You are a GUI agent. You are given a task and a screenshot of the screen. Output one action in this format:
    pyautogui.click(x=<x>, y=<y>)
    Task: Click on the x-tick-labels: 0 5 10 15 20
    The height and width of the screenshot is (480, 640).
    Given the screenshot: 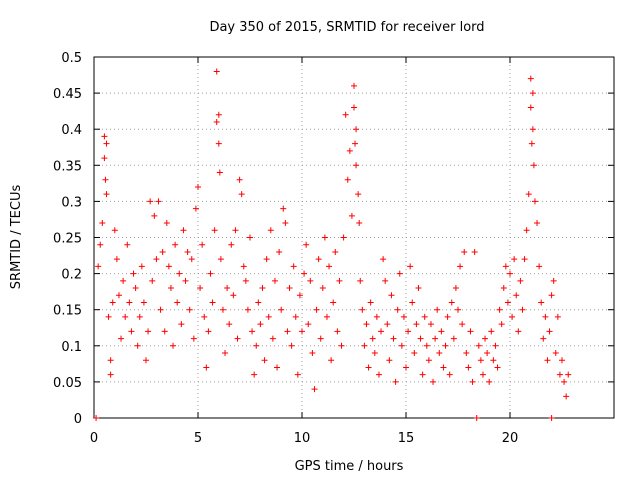 What is the action you would take?
    pyautogui.click(x=304, y=438)
    